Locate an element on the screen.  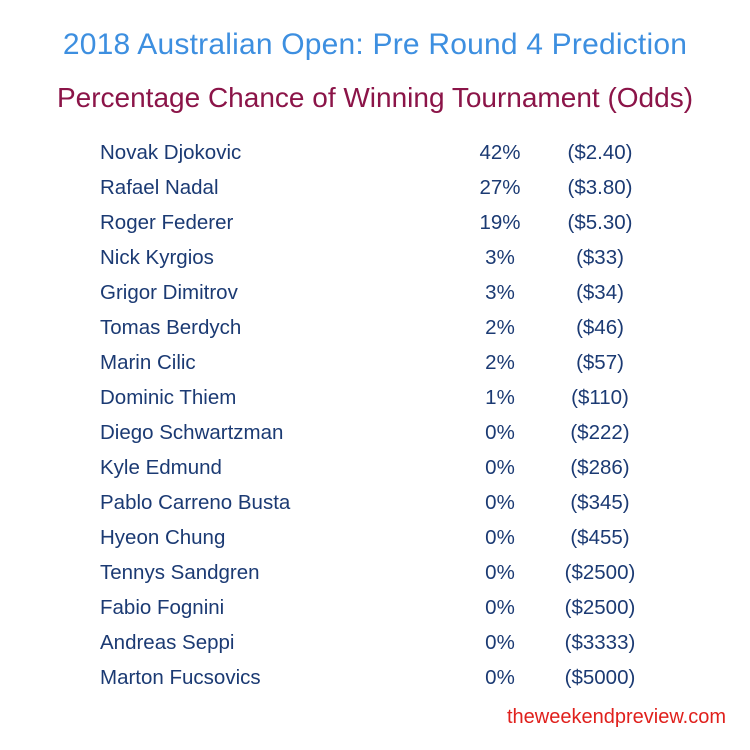
table-row: Tennys Sandgren 0% ($2500) is located at coordinates (375, 572).